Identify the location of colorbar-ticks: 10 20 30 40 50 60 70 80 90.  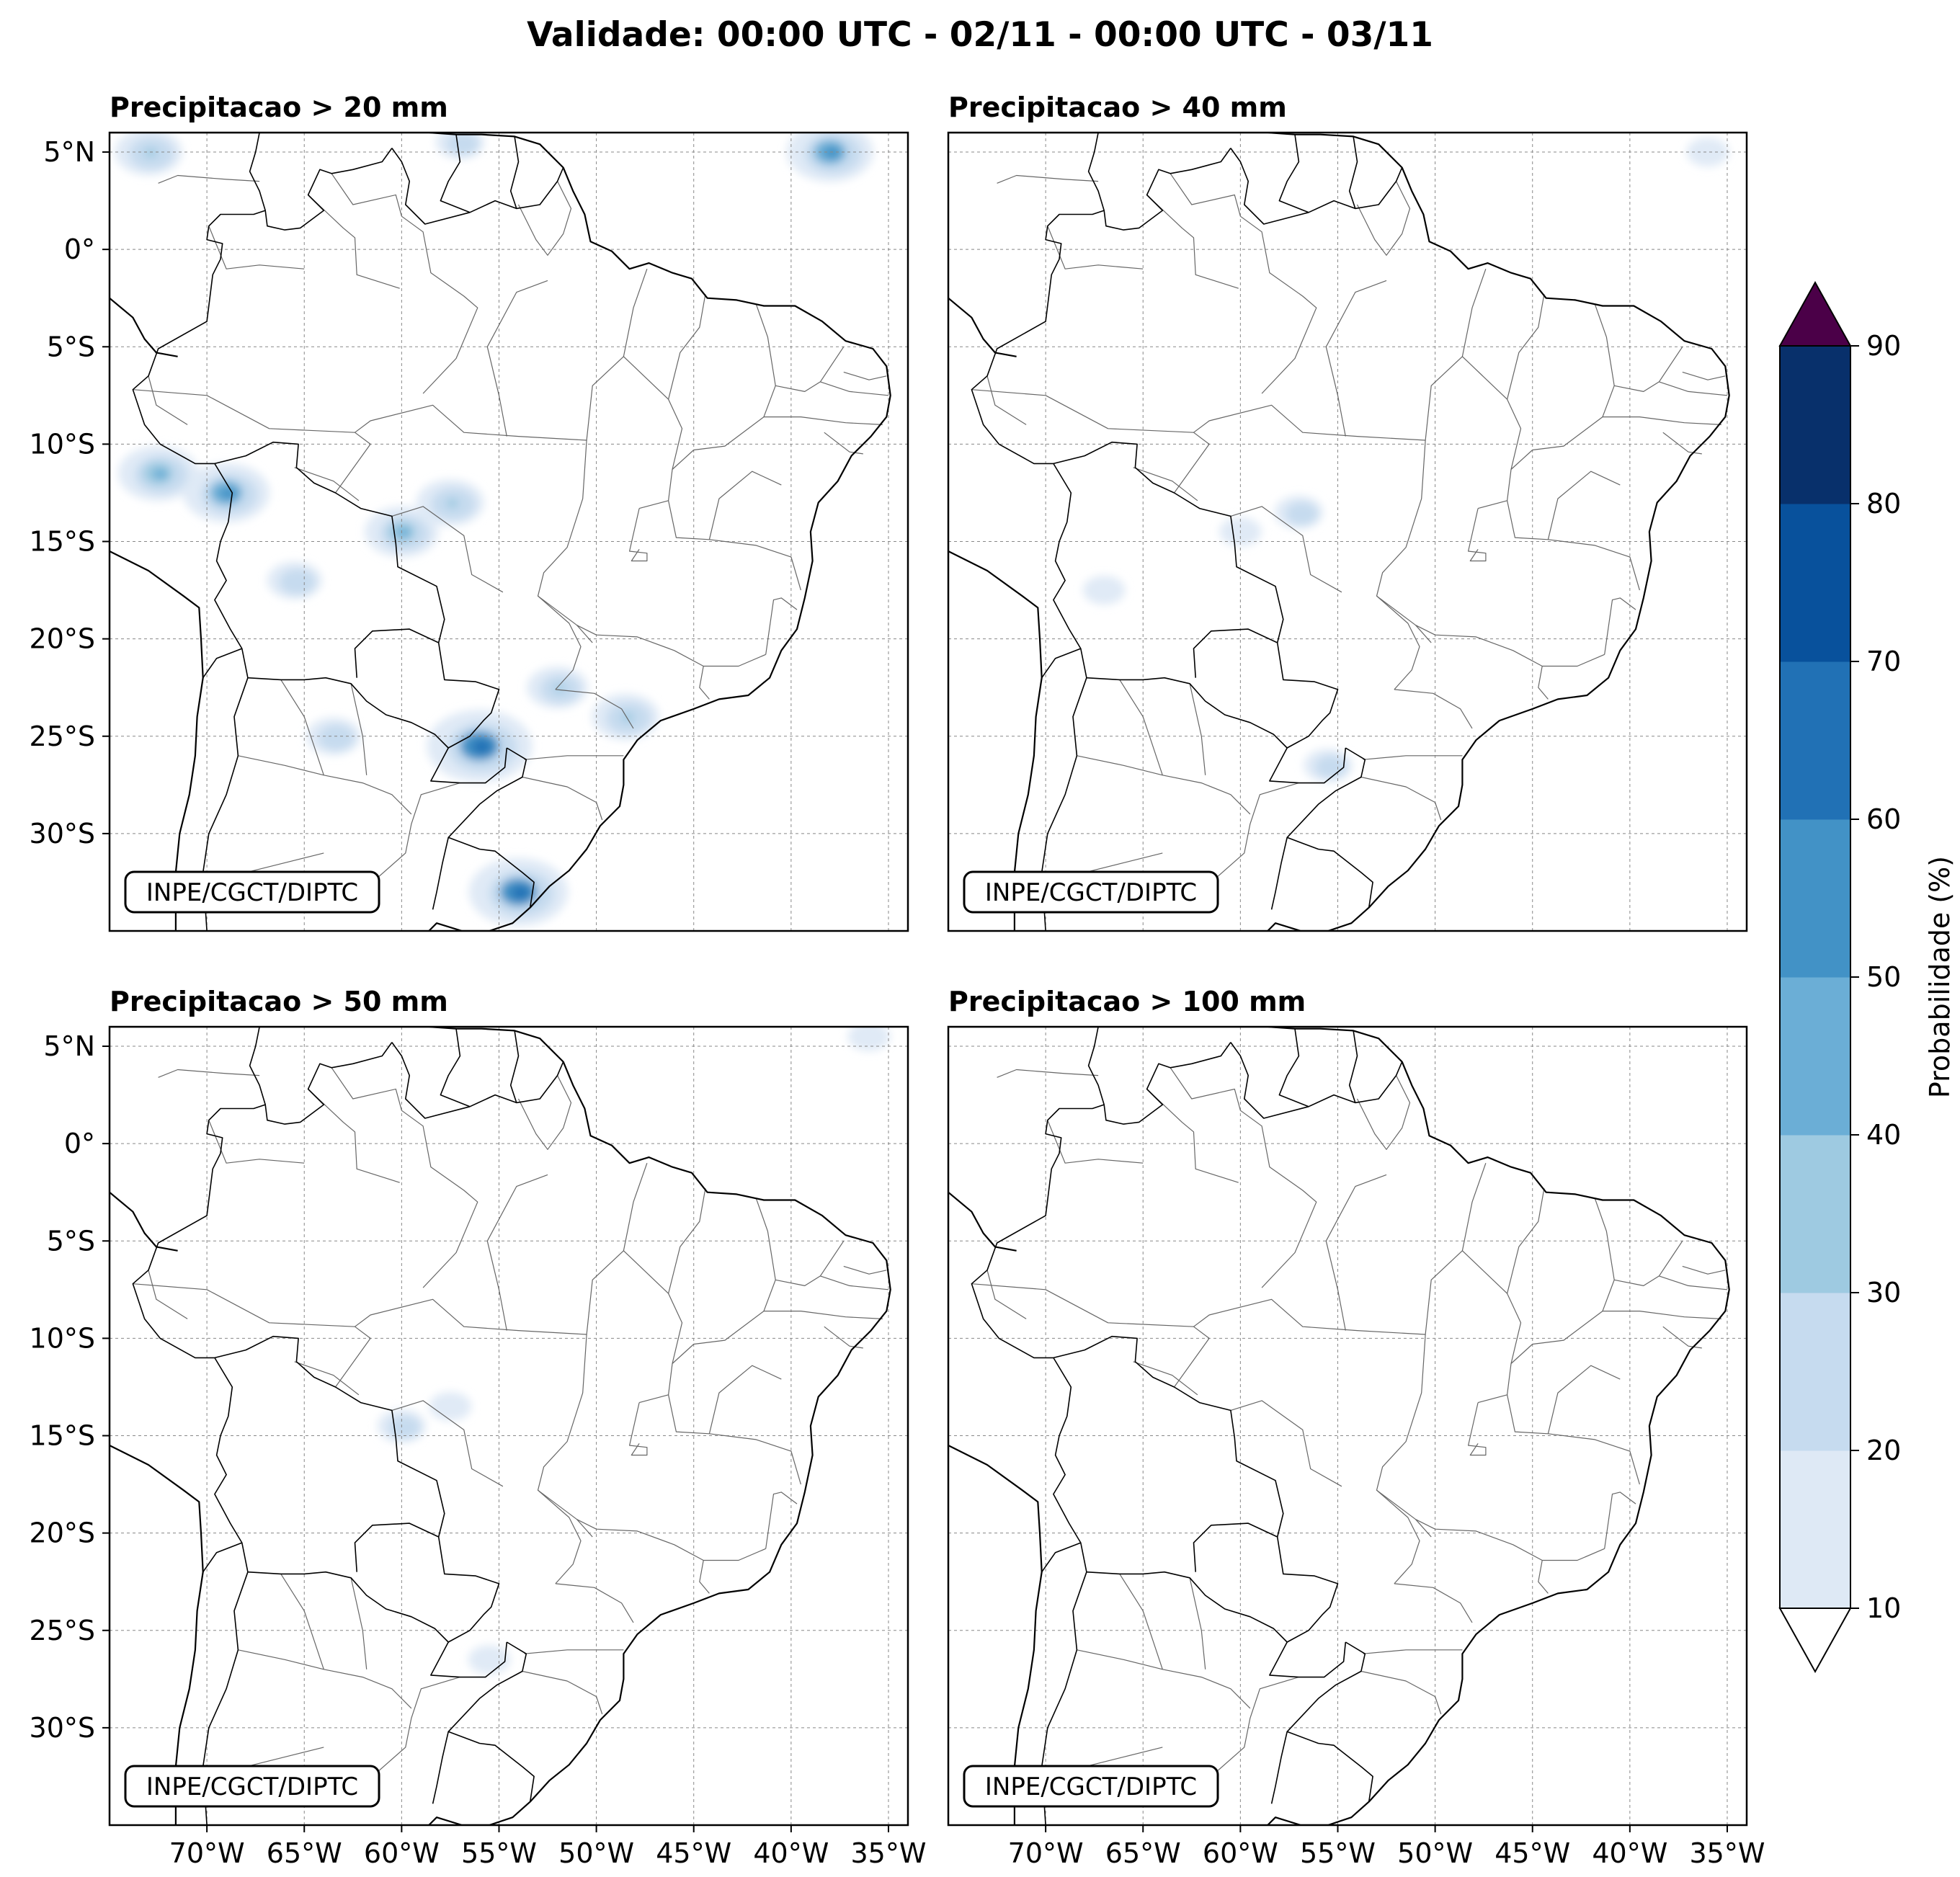
(1875, 977).